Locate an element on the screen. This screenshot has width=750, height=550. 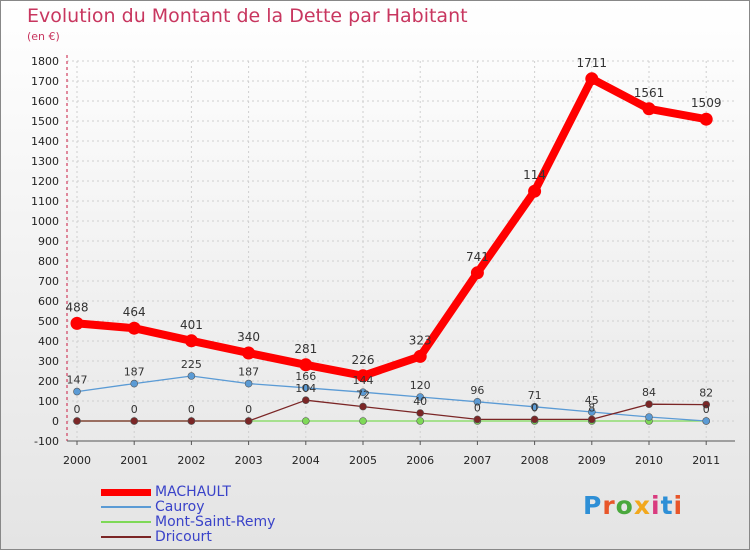
data-label: 72 is located at coordinates (363, 395).